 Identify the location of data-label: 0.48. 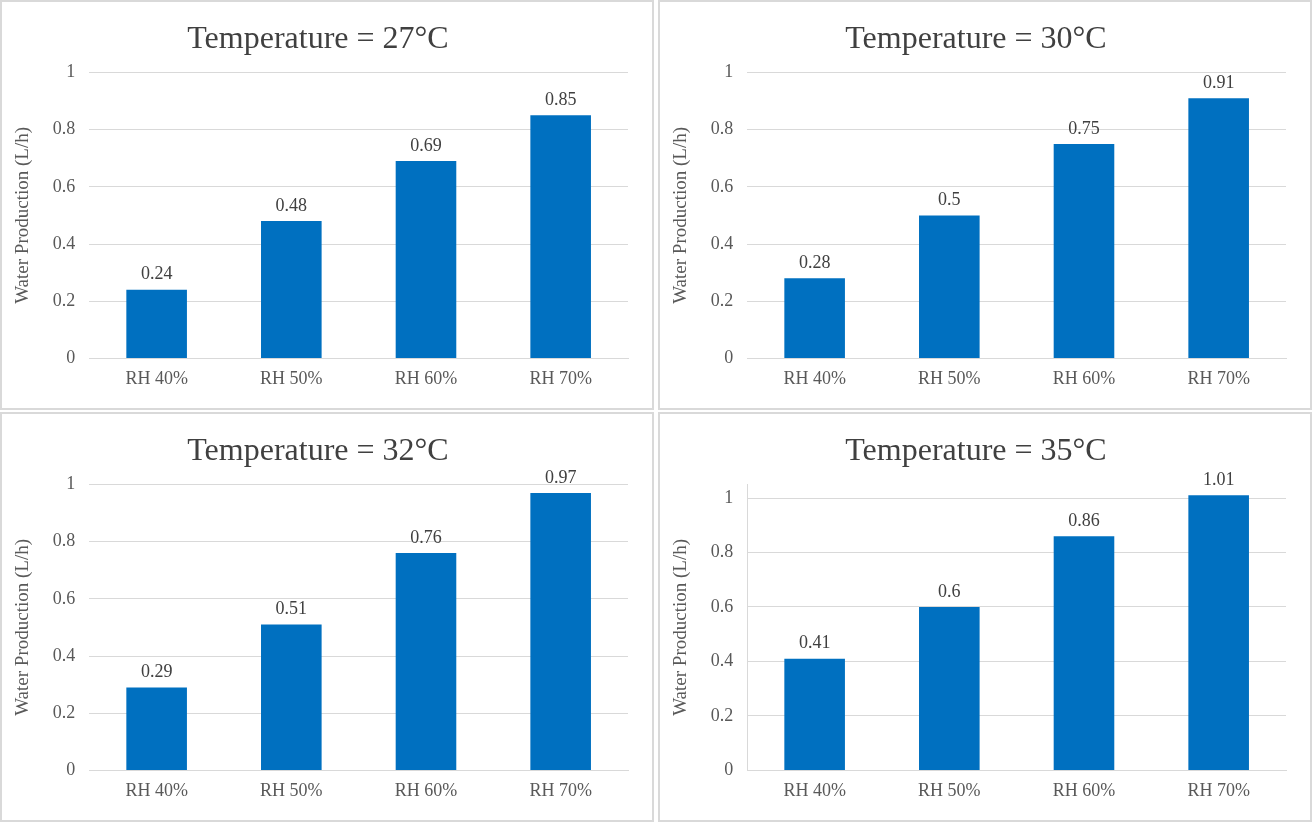
(291, 204).